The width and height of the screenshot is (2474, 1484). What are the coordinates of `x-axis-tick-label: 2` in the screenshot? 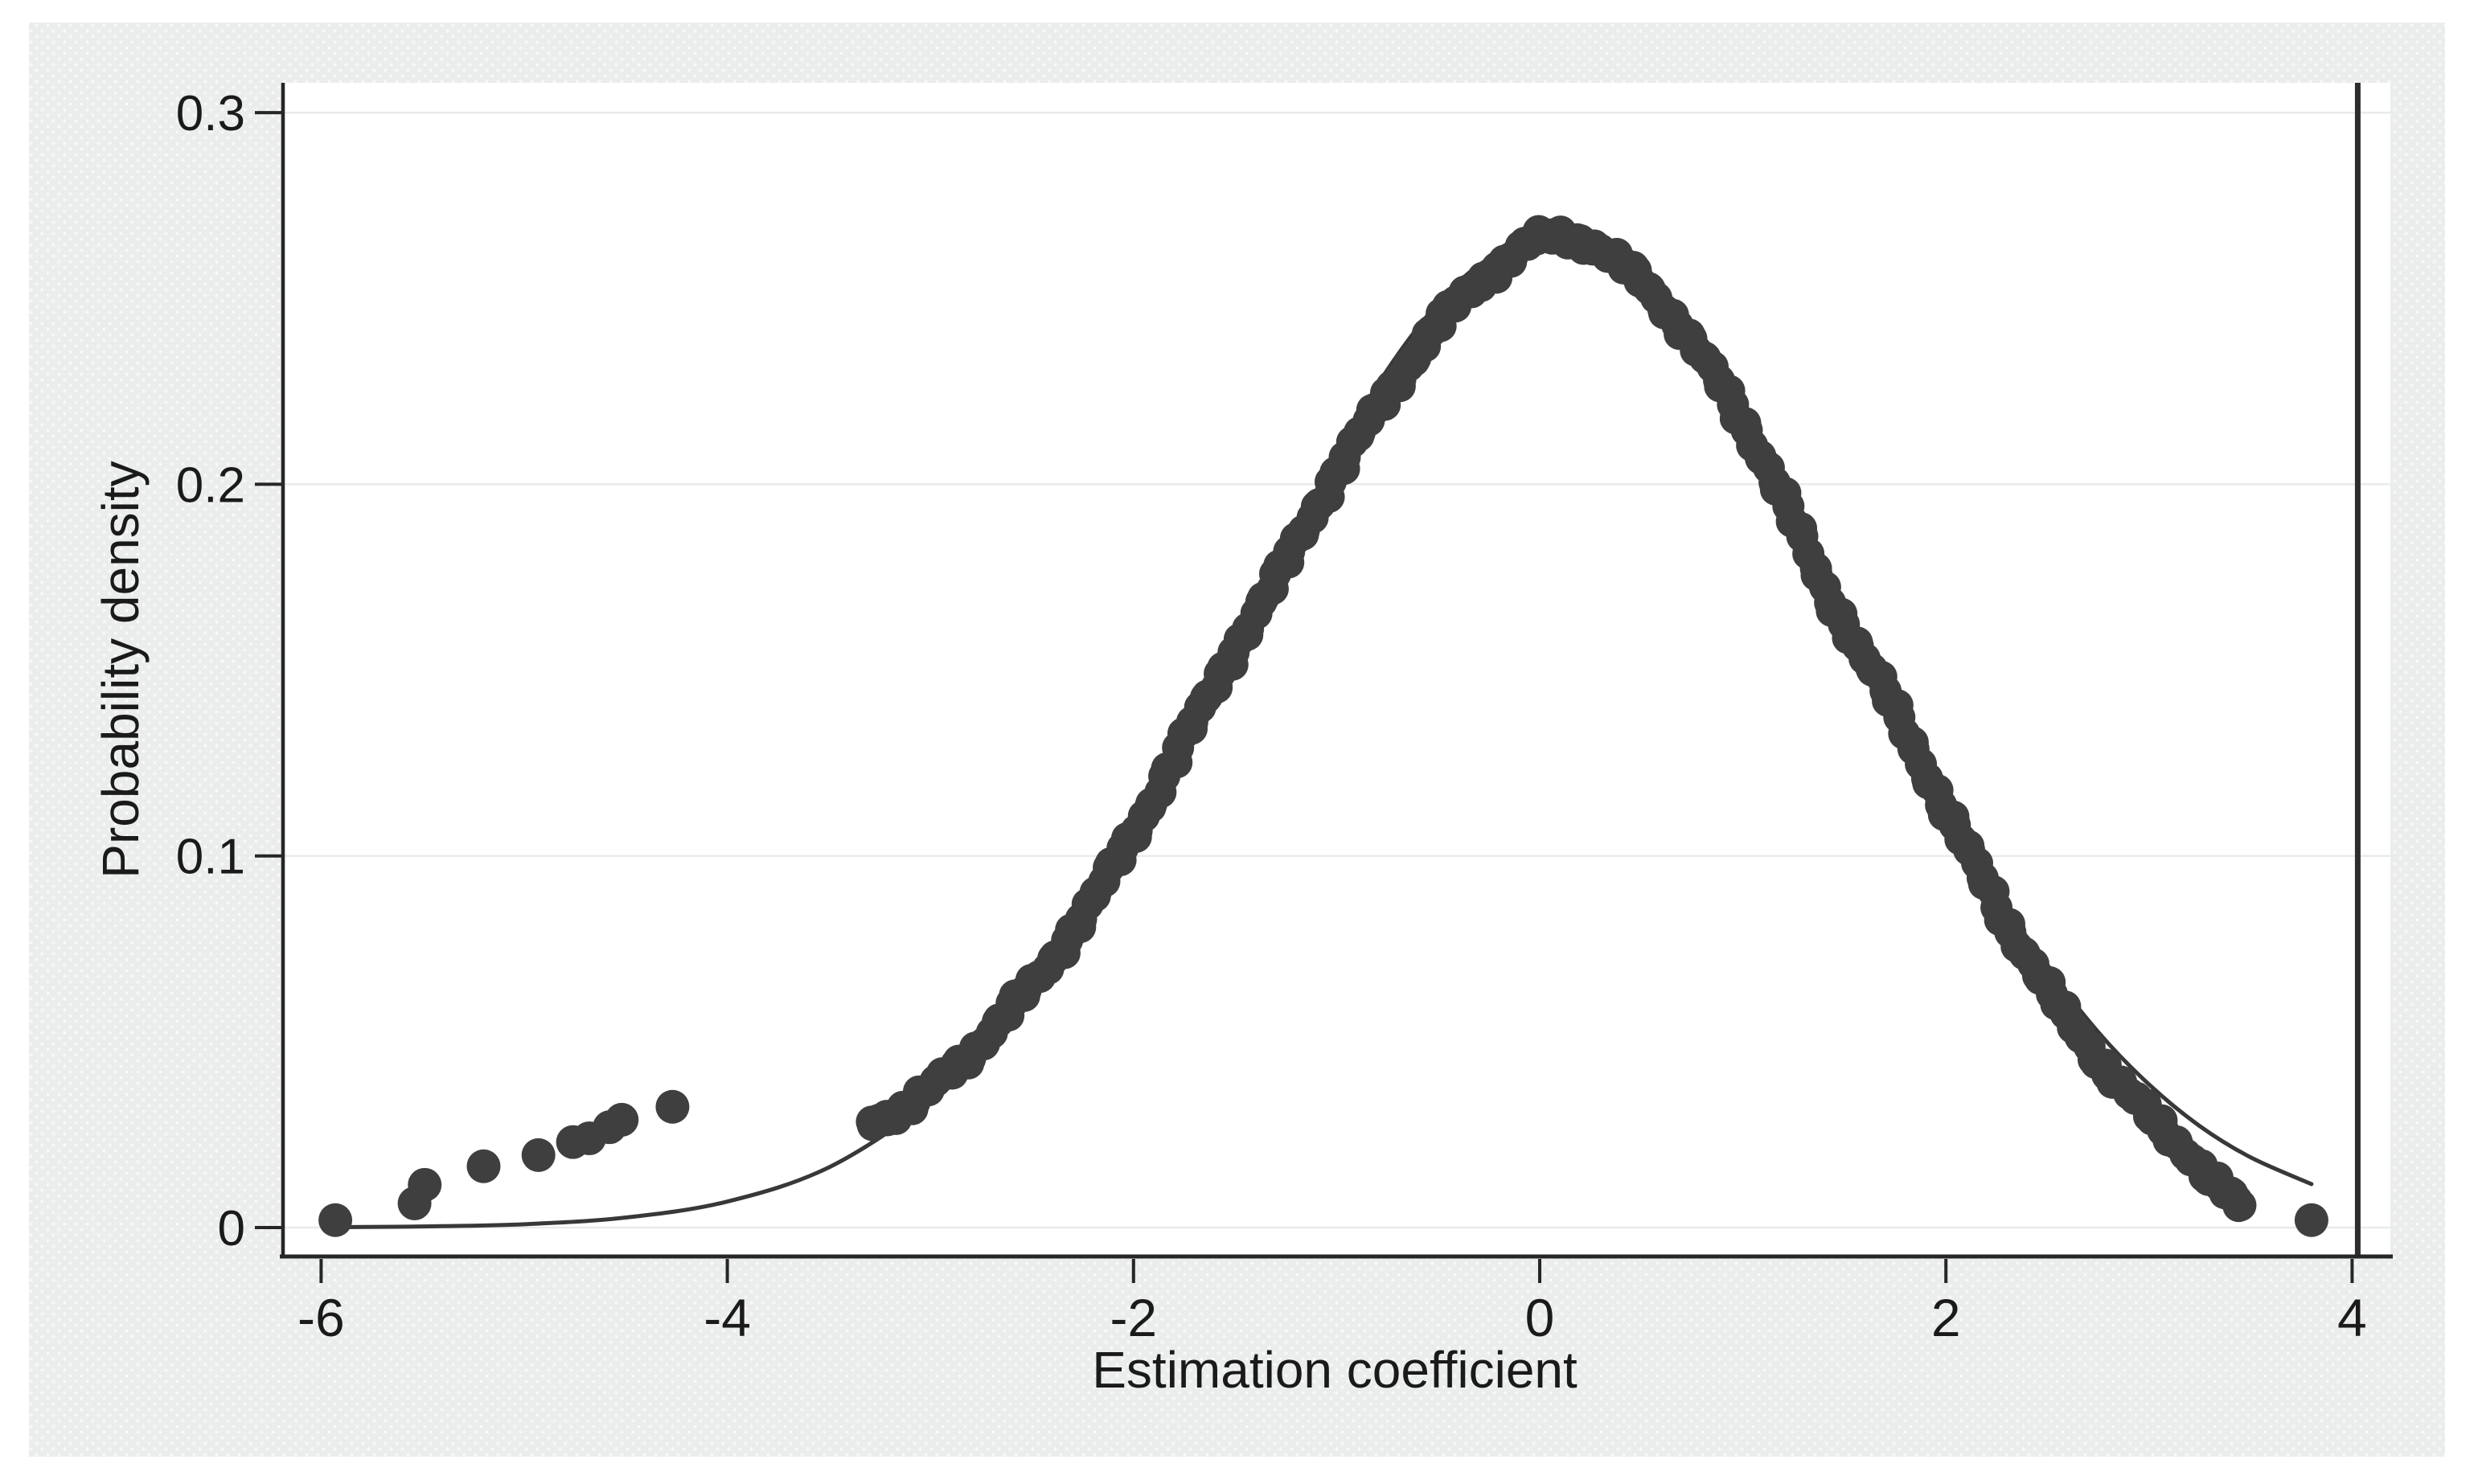 It's located at (1946, 1318).